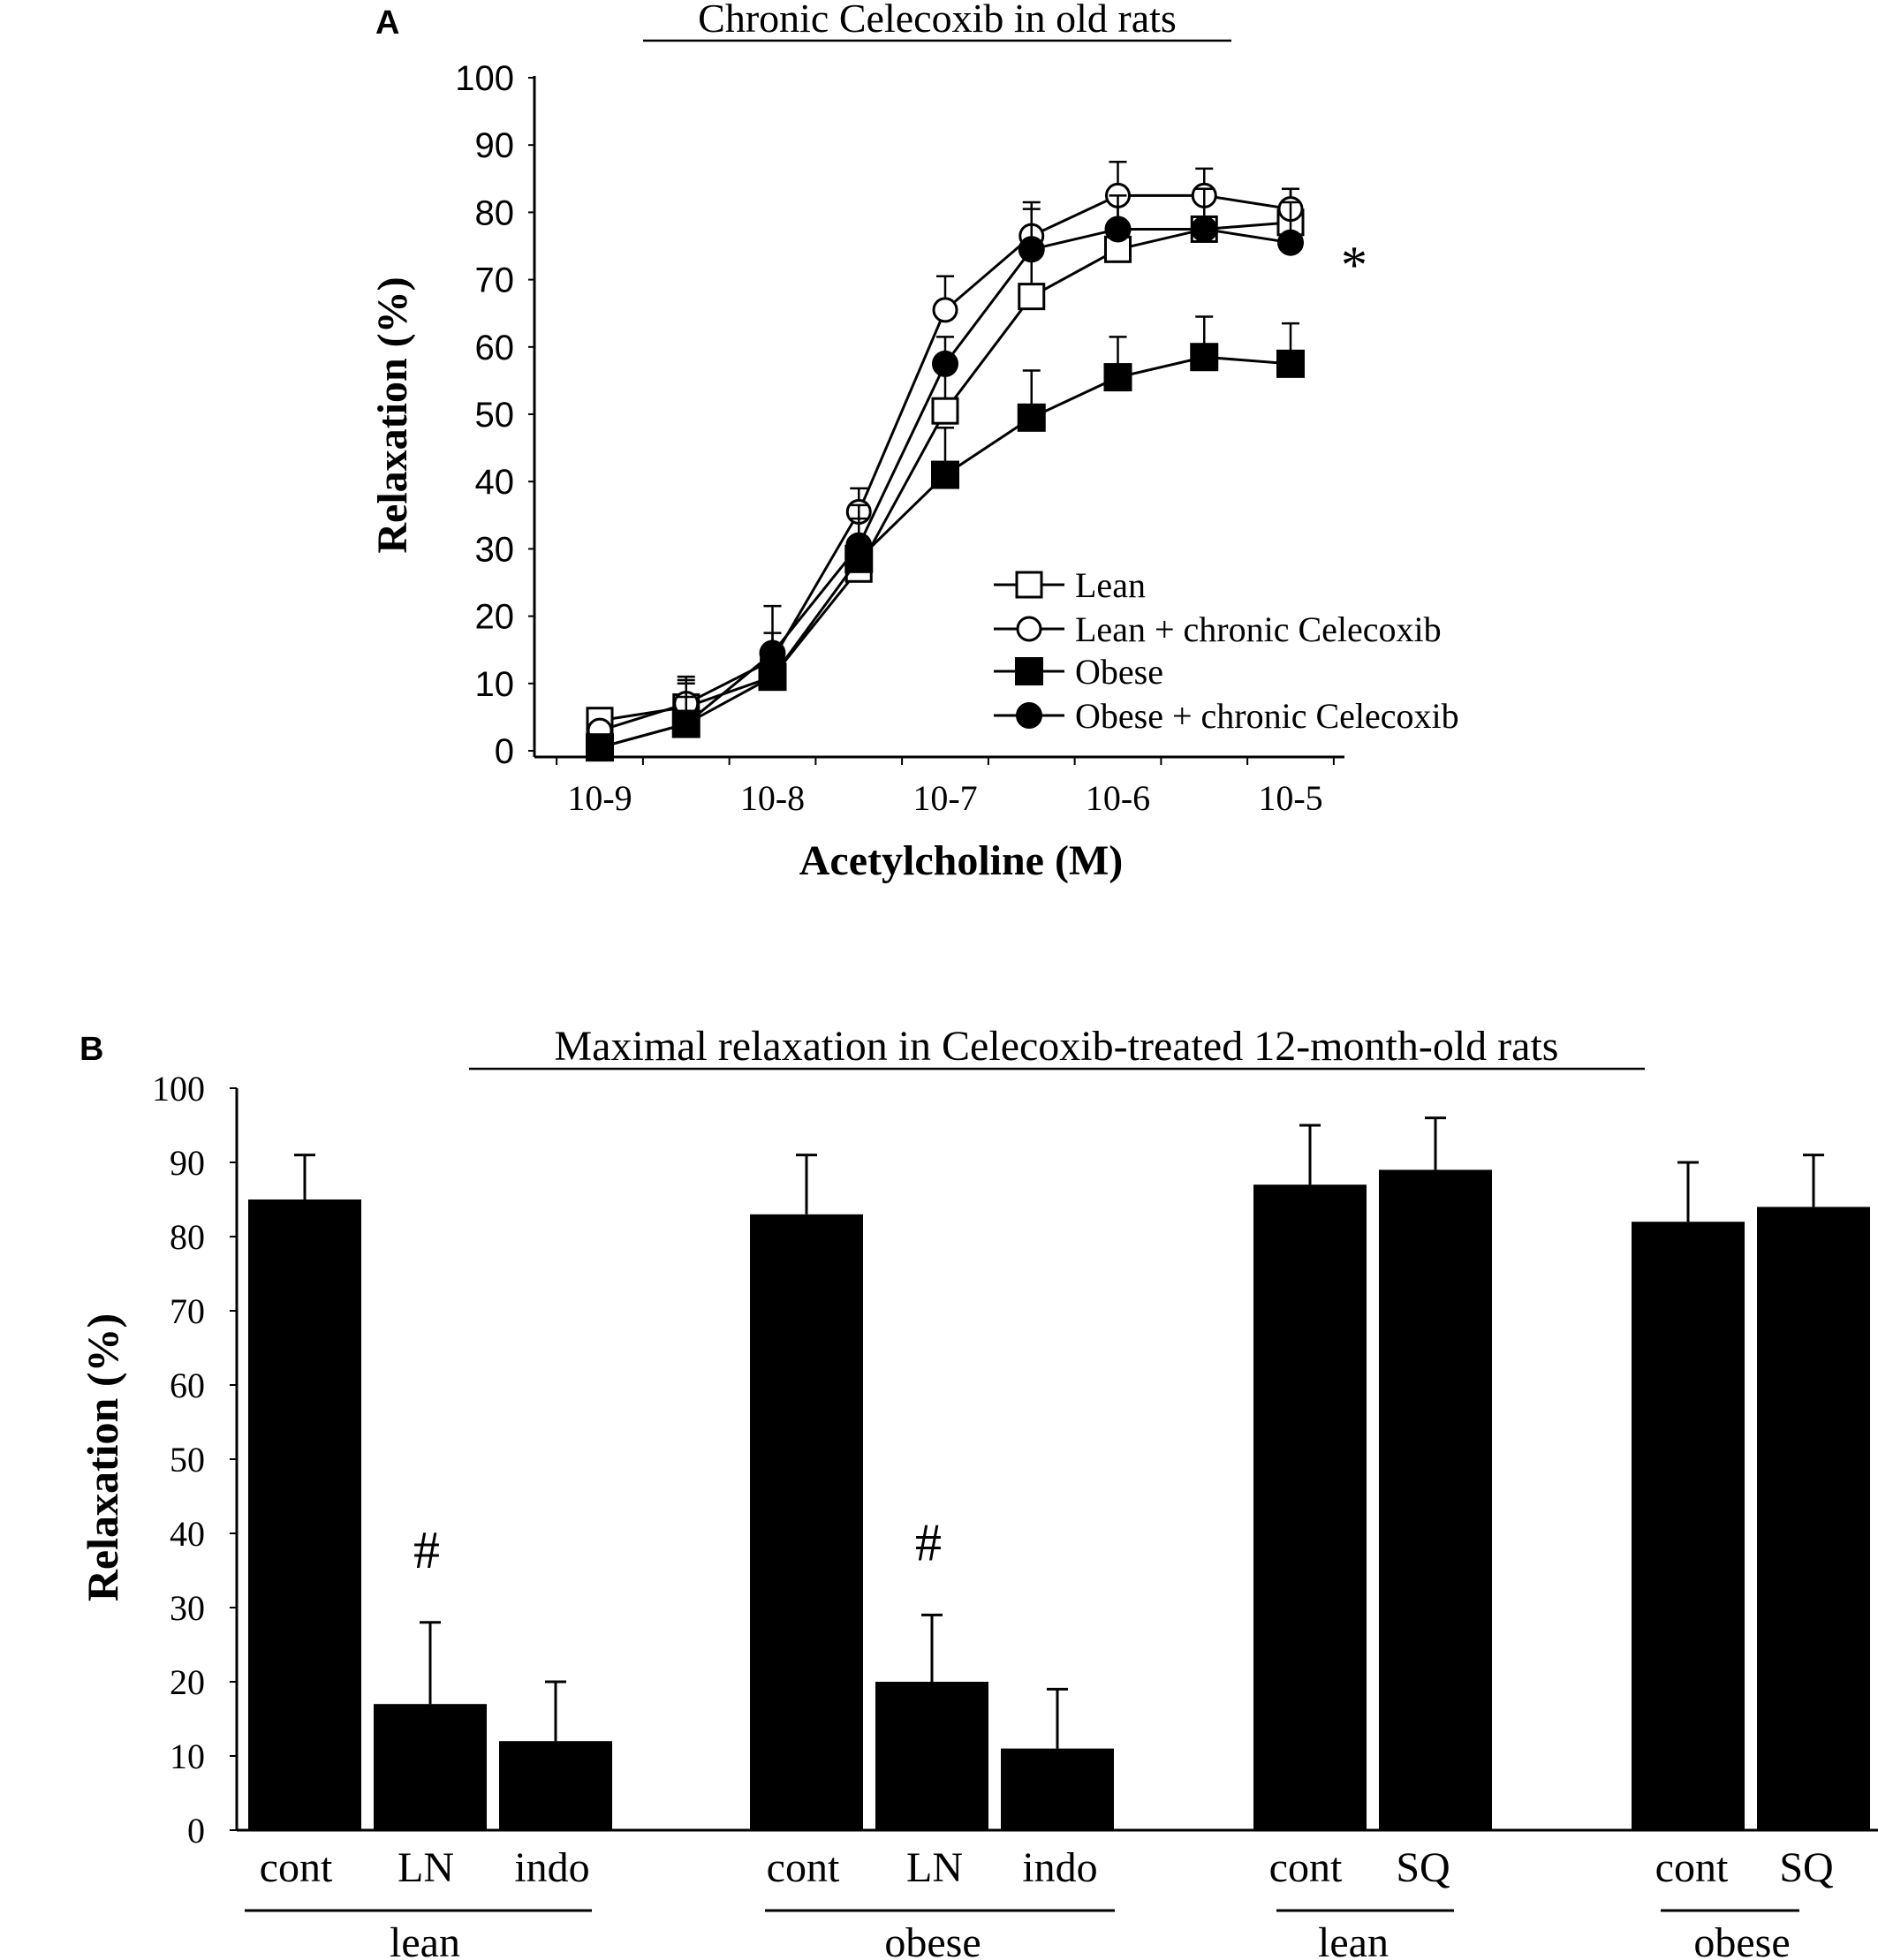  I want to click on legend-item: Obese + chronic Celecoxib, so click(1226, 716).